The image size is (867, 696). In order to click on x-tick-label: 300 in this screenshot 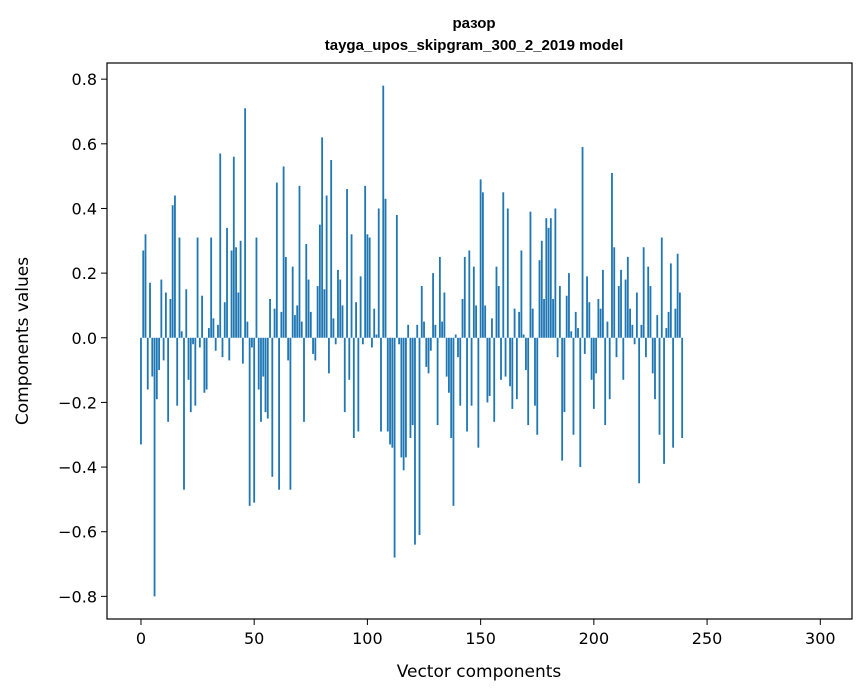, I will do `click(820, 638)`.